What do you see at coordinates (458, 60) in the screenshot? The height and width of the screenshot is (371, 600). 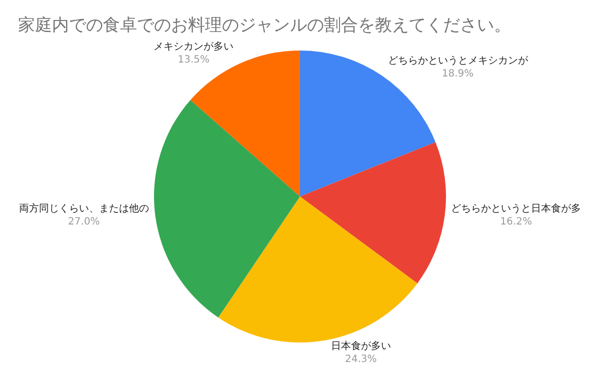 I see `slice-label: どちらかというとメキシカンが` at bounding box center [458, 60].